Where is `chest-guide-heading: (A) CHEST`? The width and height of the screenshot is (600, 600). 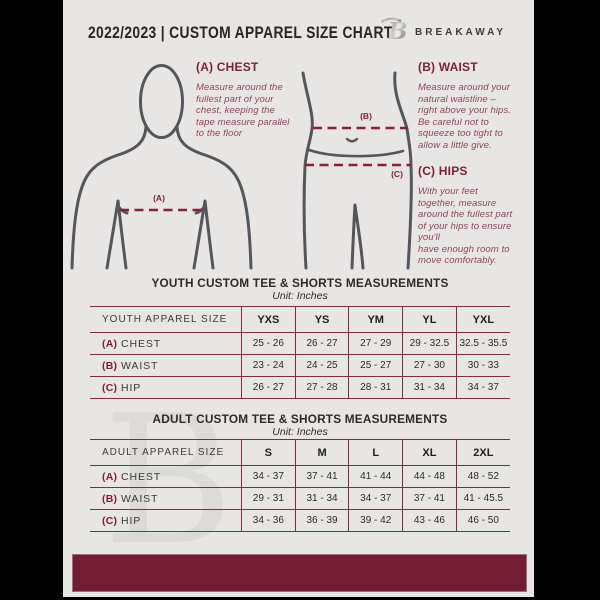 chest-guide-heading: (A) CHEST is located at coordinates (227, 67).